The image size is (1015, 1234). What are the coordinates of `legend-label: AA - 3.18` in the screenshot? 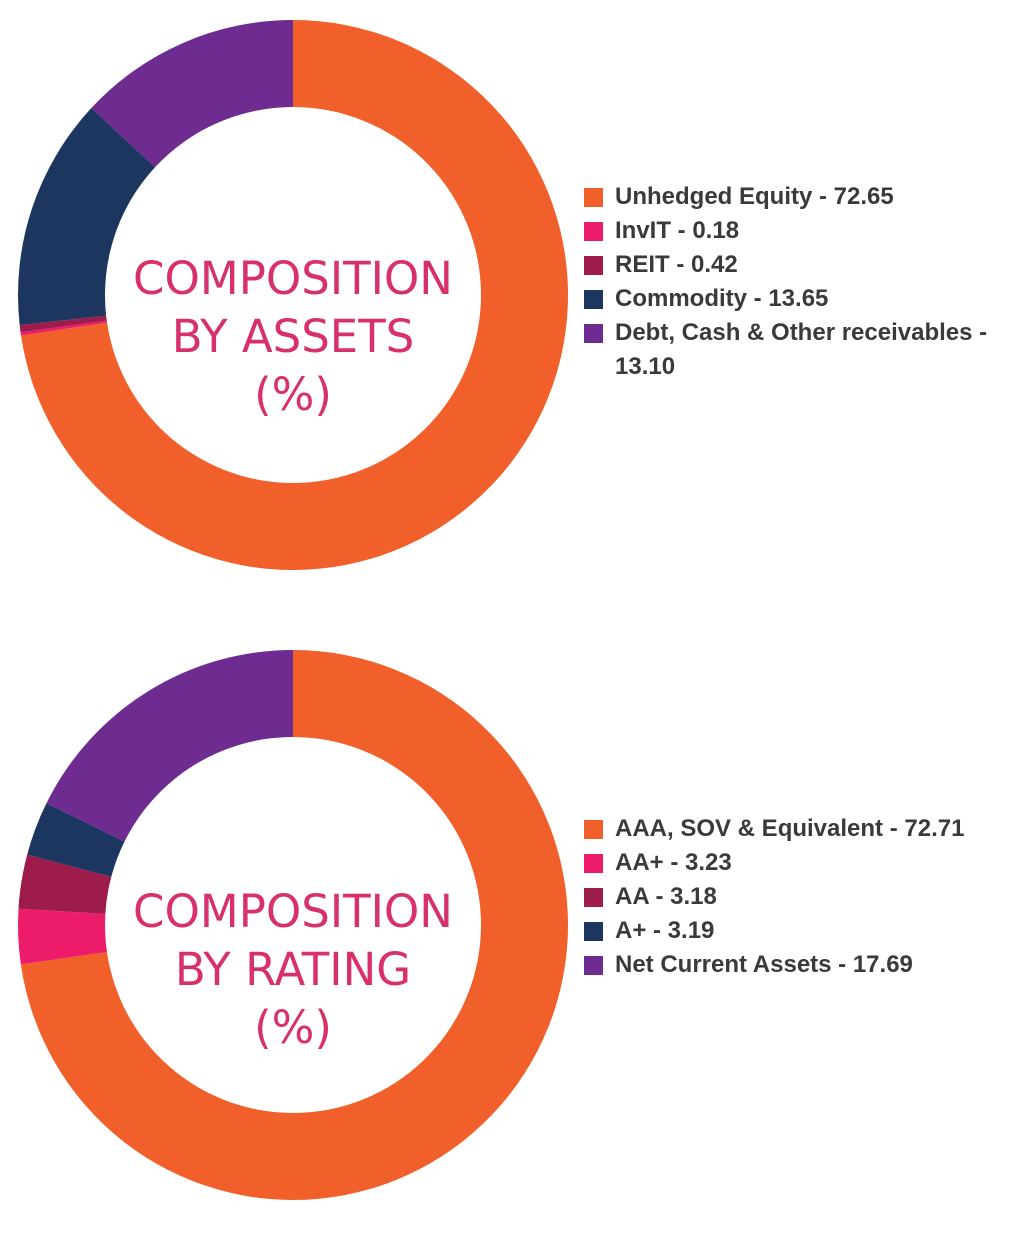 It's located at (666, 896).